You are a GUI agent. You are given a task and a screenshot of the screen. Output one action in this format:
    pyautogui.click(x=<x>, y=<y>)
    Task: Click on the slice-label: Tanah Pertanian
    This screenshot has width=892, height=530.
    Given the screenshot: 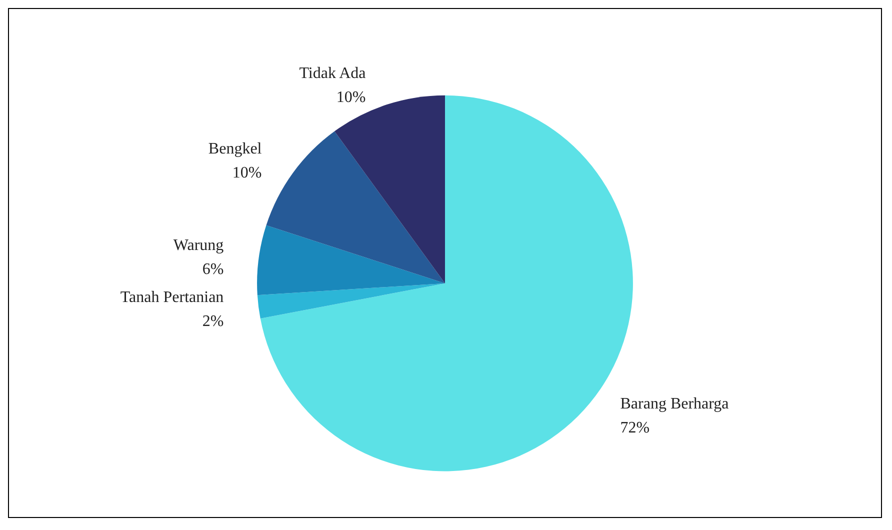 What is the action you would take?
    pyautogui.click(x=172, y=297)
    